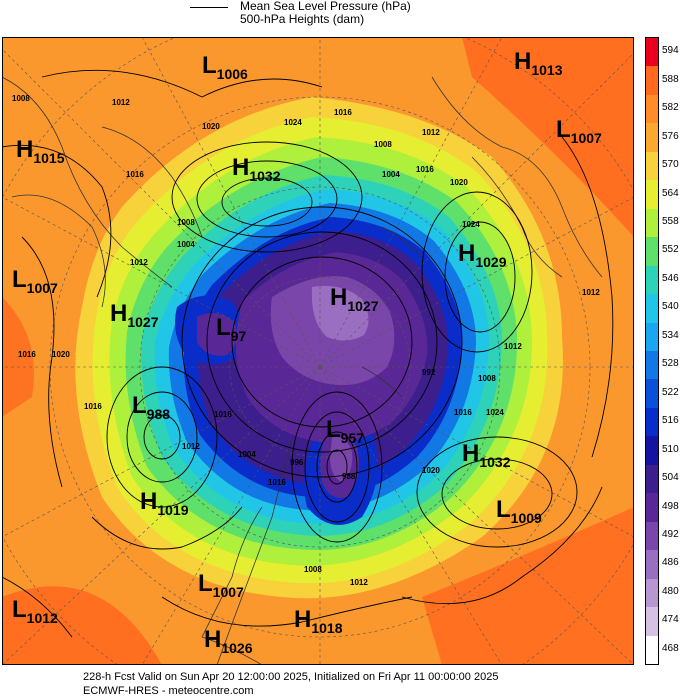  I want to click on colorbar-level-label: 570, so click(670, 165).